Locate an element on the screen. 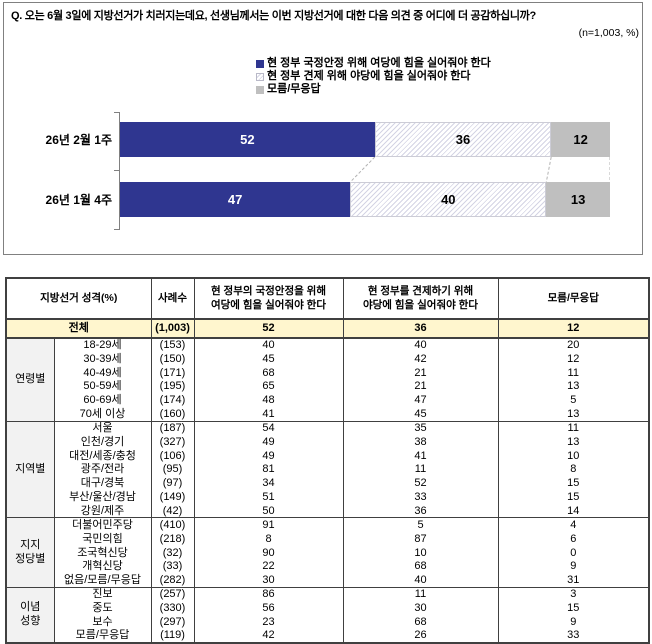 The height and width of the screenshot is (644, 652). stacked-bar: 52 36 12 is located at coordinates (365, 139).